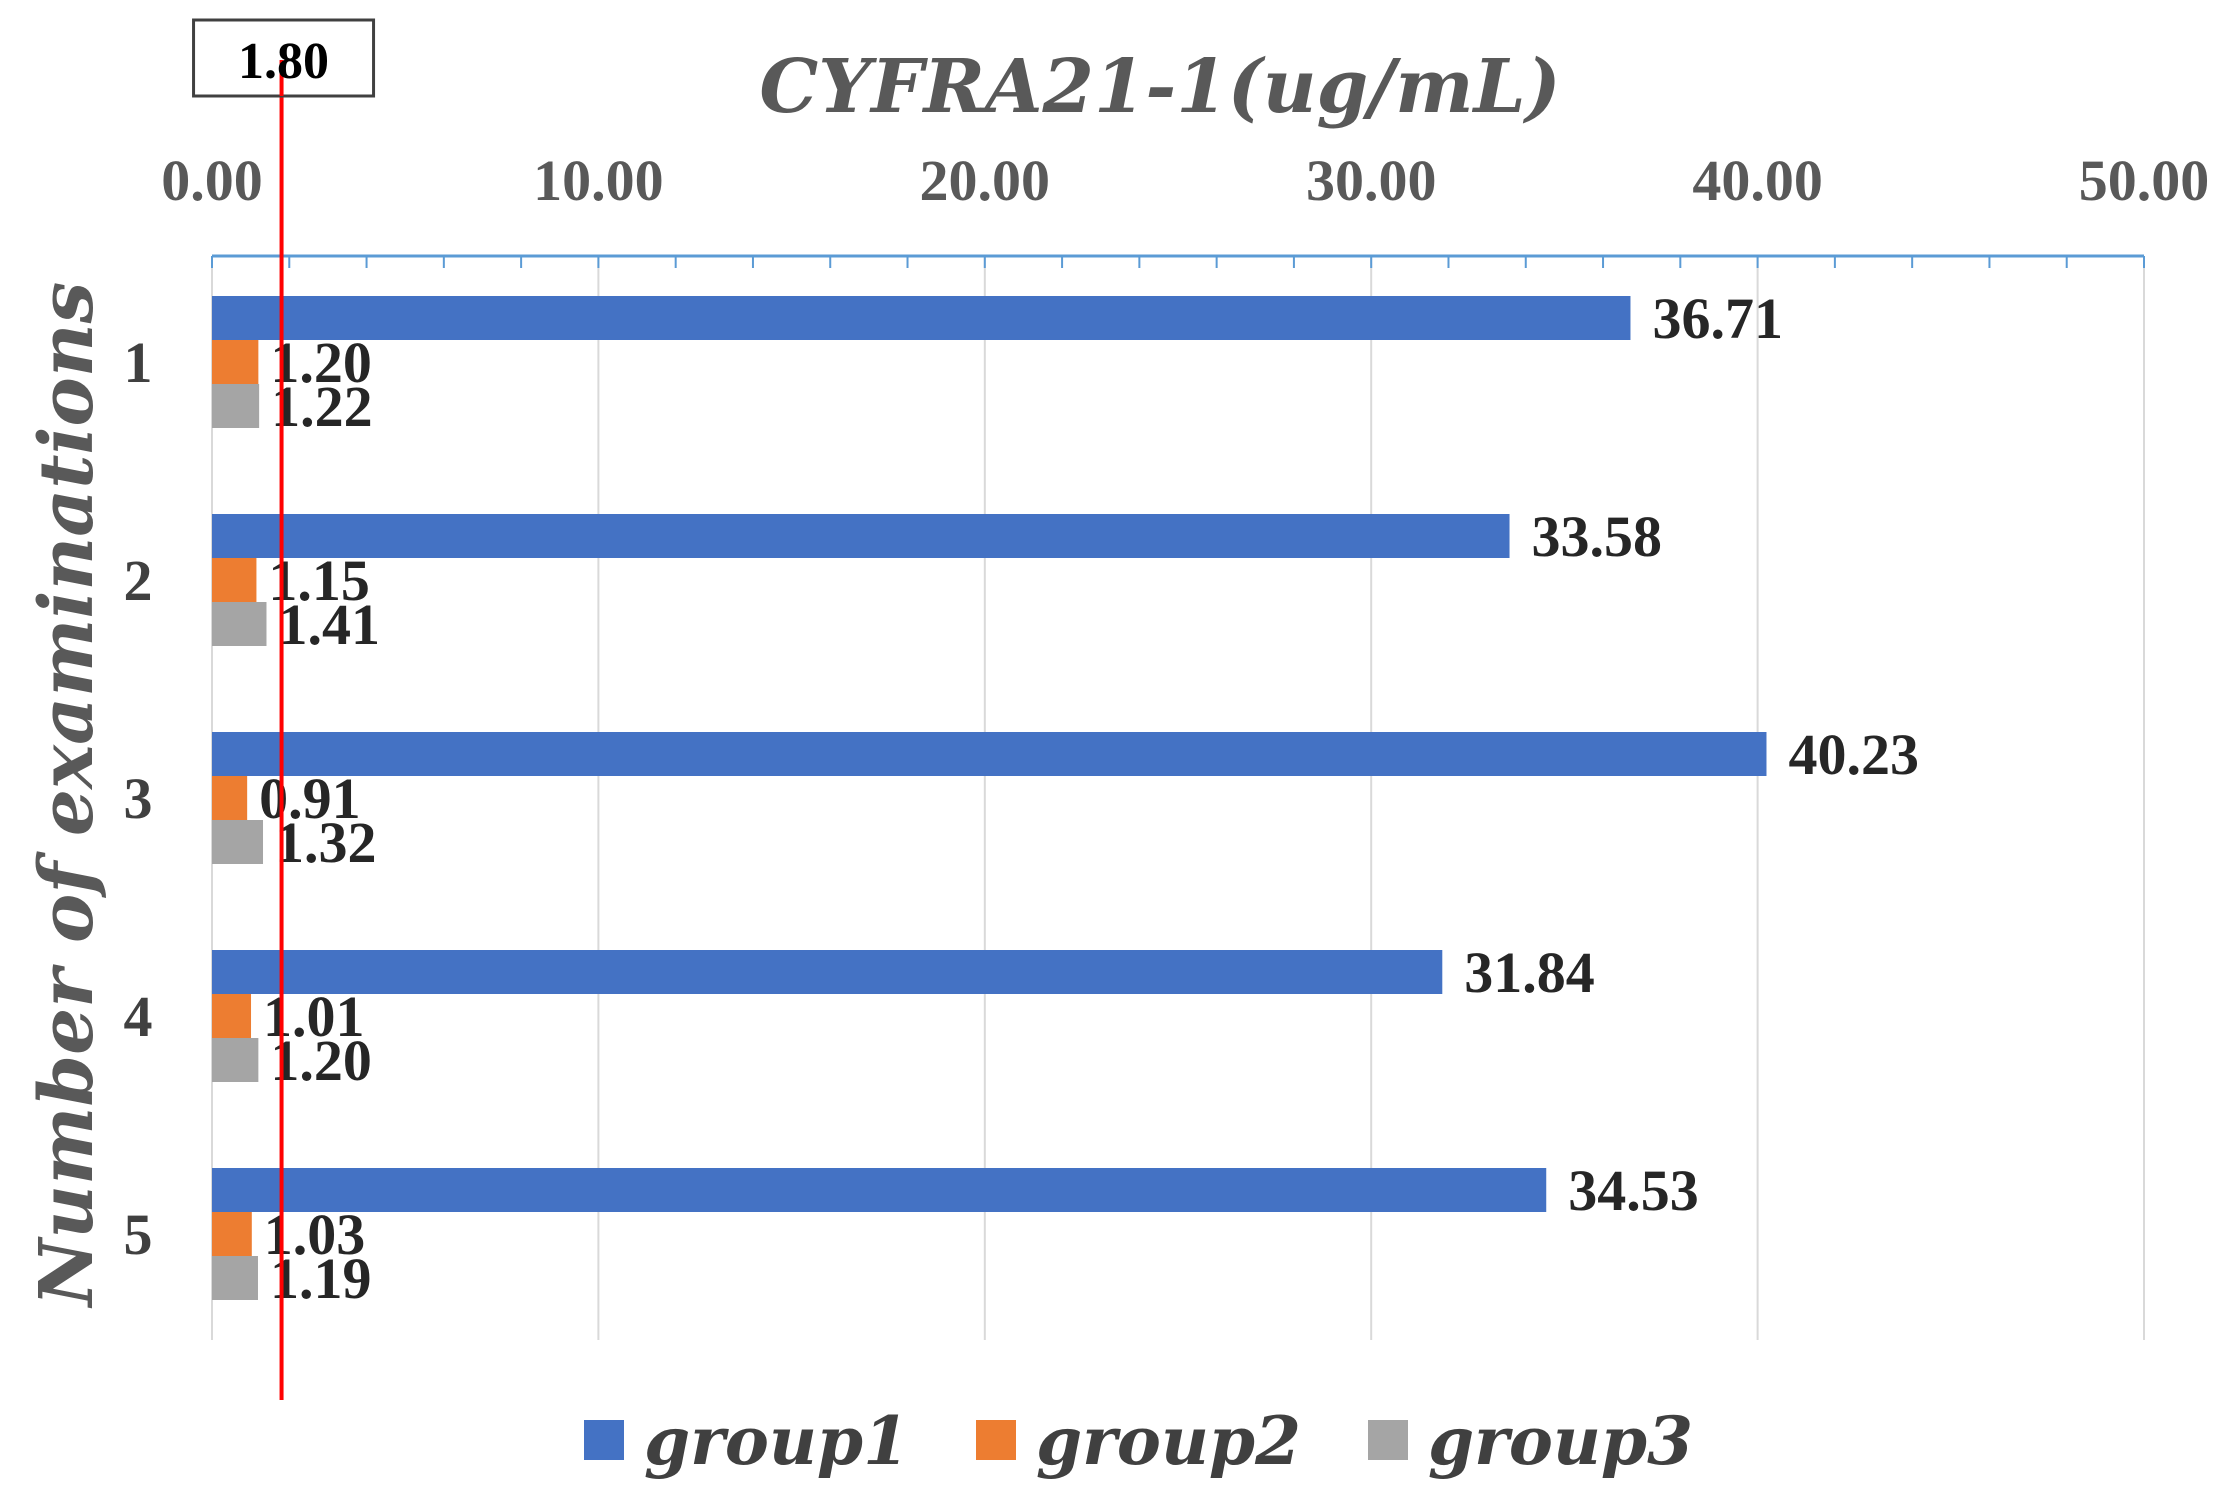 The image size is (2231, 1506). Describe the element at coordinates (138, 580) in the screenshot. I see `category-label: 2` at that location.